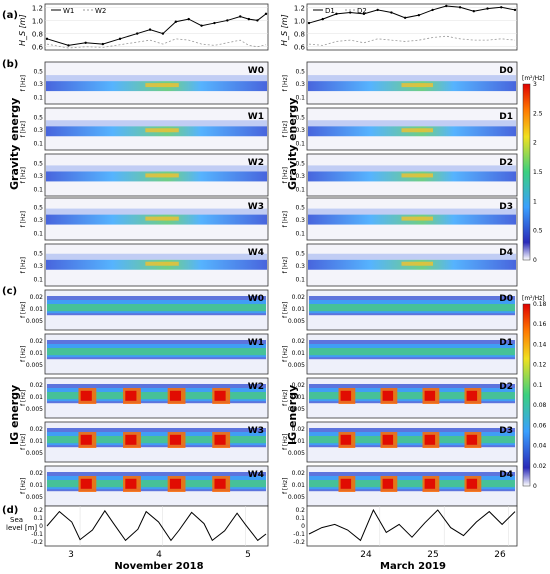  Describe the element at coordinates (412, 123) in the screenshot. I see `energy-halo` at that location.